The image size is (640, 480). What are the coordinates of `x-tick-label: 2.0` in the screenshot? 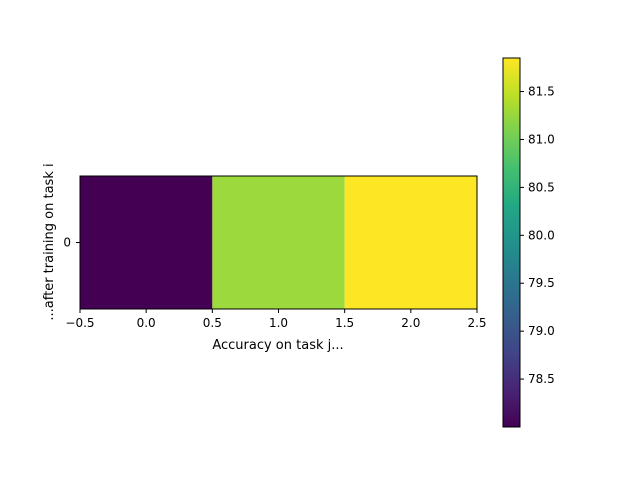 It's located at (410, 323).